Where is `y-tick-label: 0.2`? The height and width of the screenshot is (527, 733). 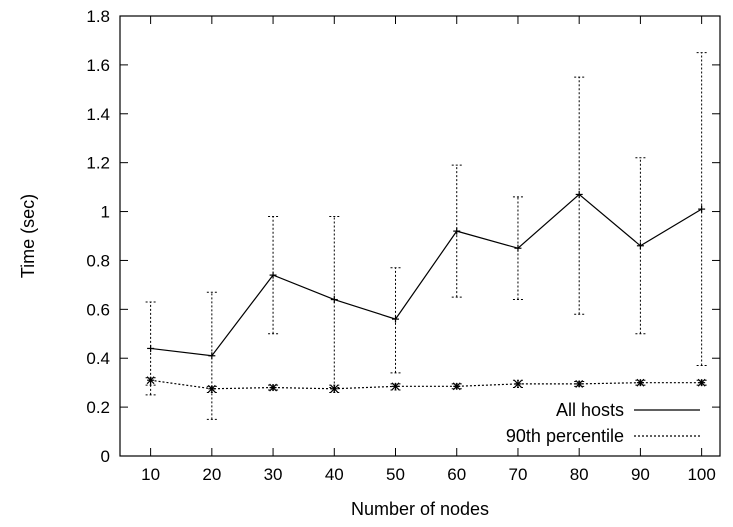
y-tick-label: 0.2 is located at coordinates (98, 407).